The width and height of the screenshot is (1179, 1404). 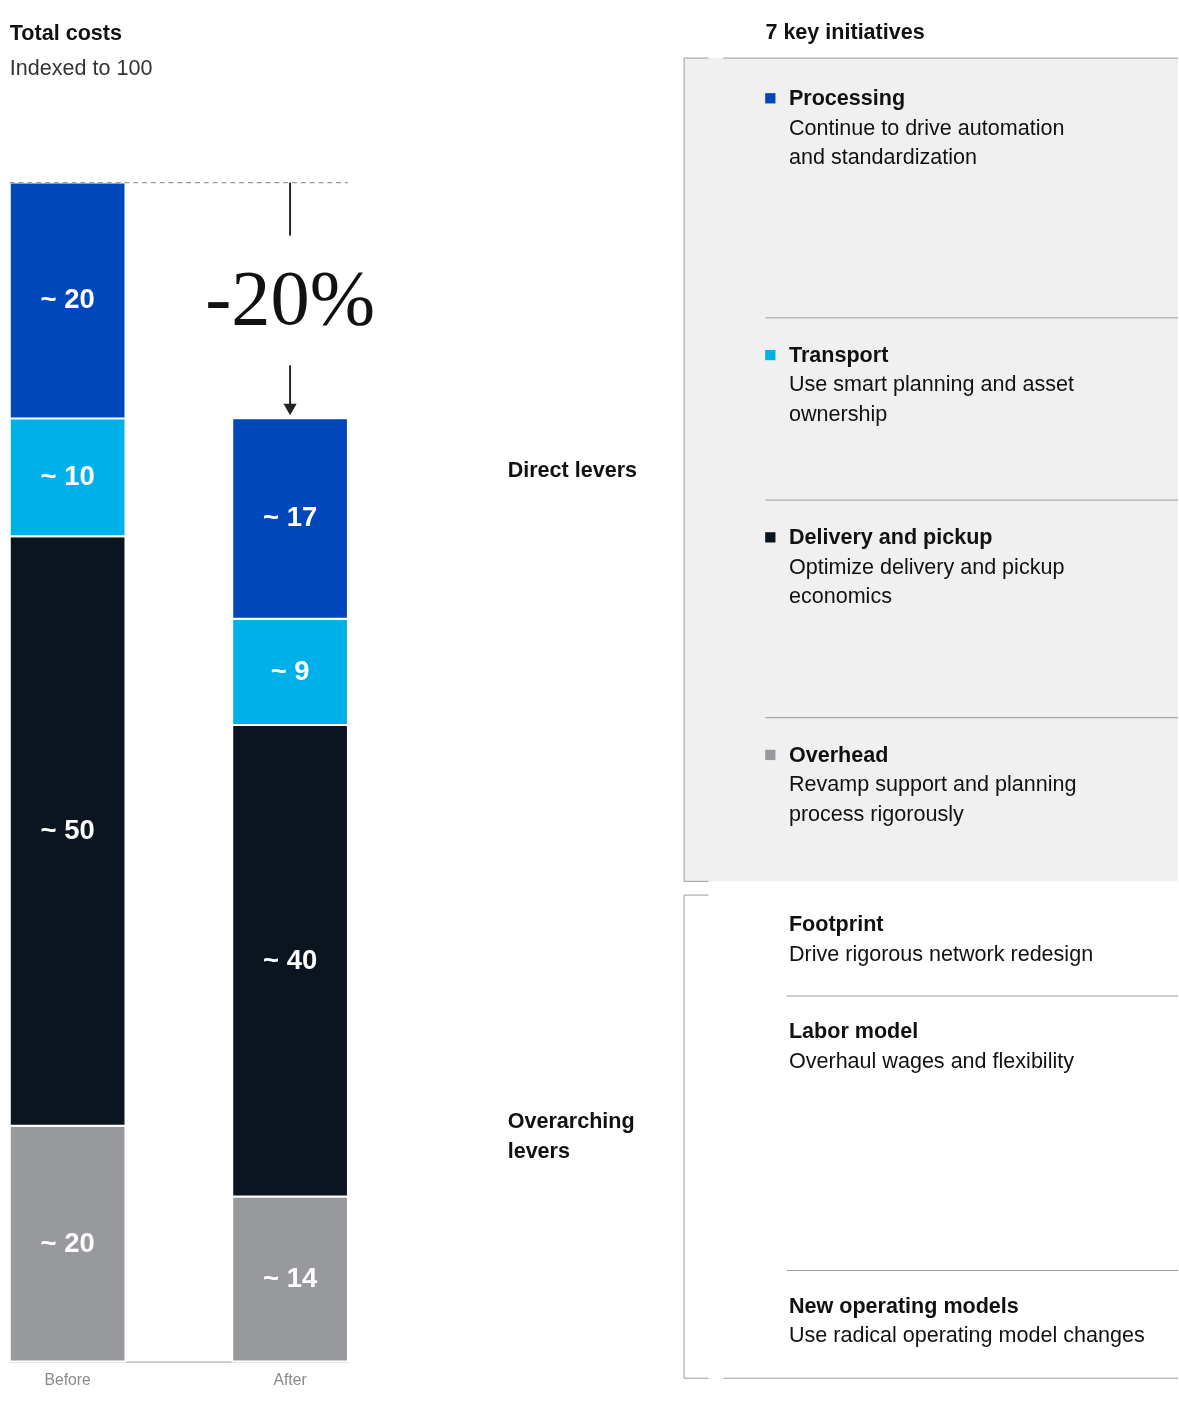 What do you see at coordinates (941, 953) in the screenshot?
I see `text: Drive rigorous network redesign` at bounding box center [941, 953].